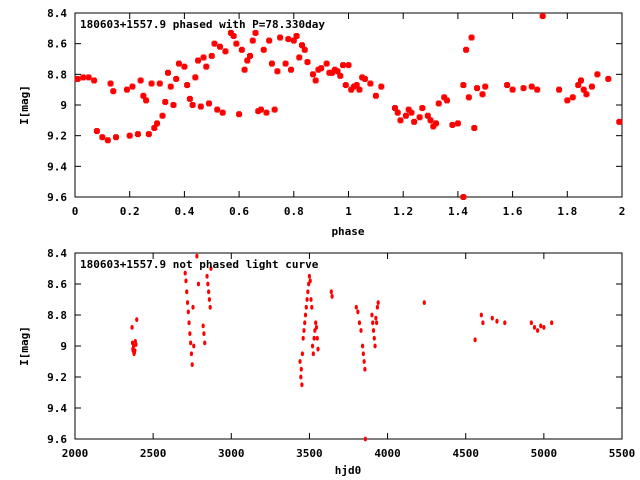  Describe the element at coordinates (57, 377) in the screenshot. I see `y-tick-label: 9.2` at that location.